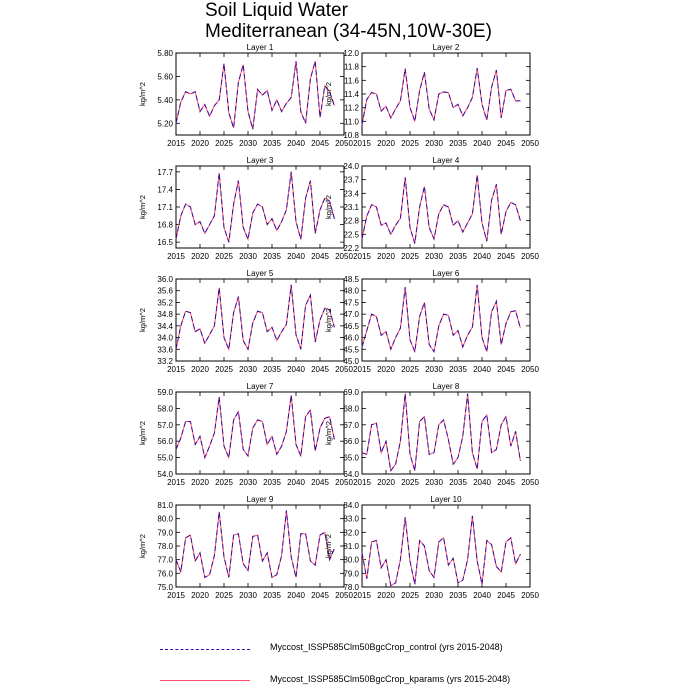  What do you see at coordinates (165, 242) in the screenshot?
I see `y-tick-label: 16.5` at bounding box center [165, 242].